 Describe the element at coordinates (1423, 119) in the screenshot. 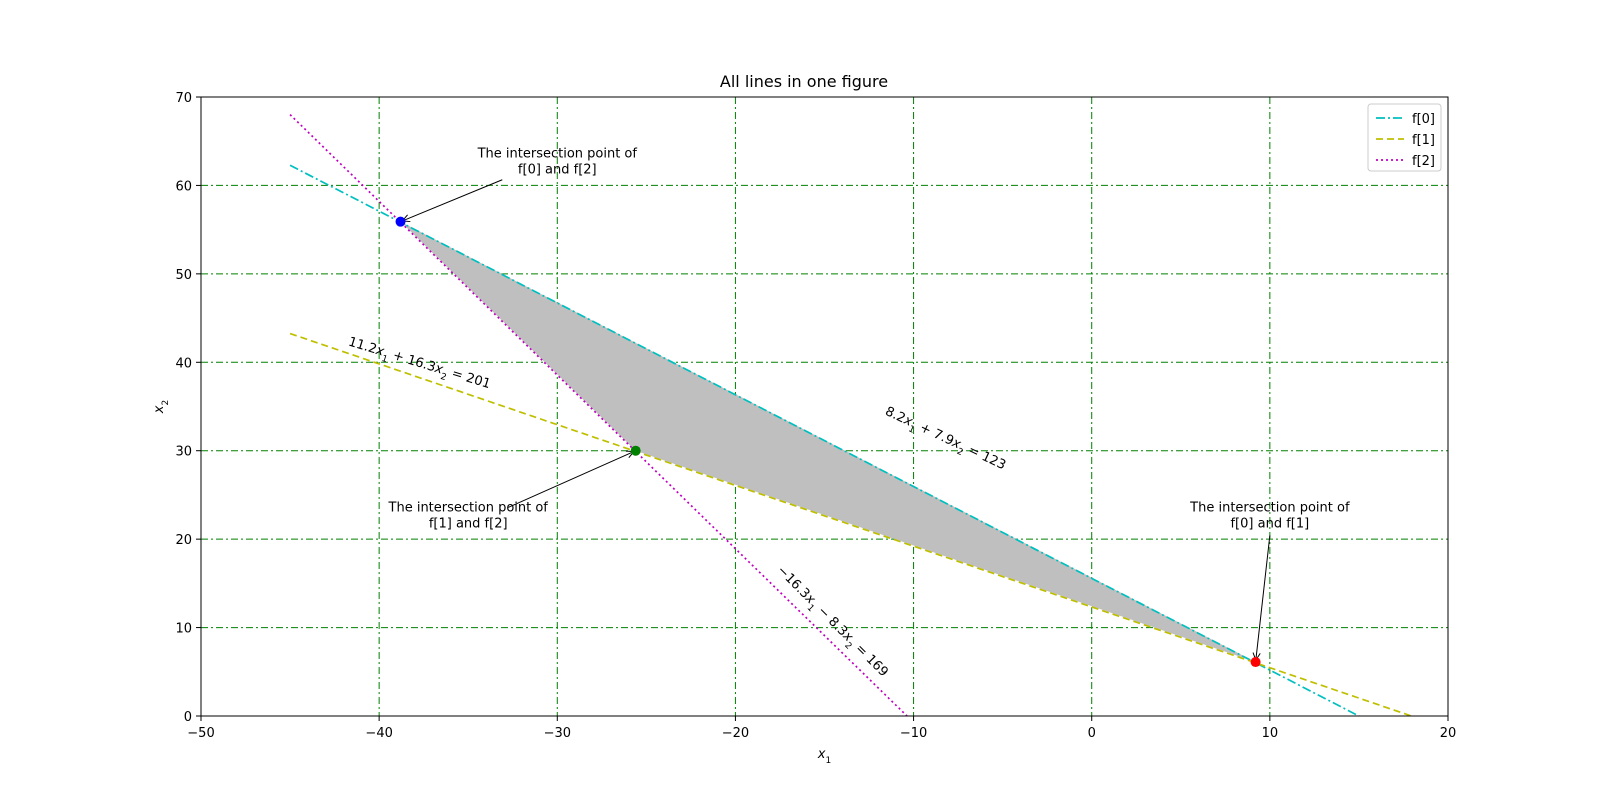

I see `legend-label-f0: f[0]` at that location.